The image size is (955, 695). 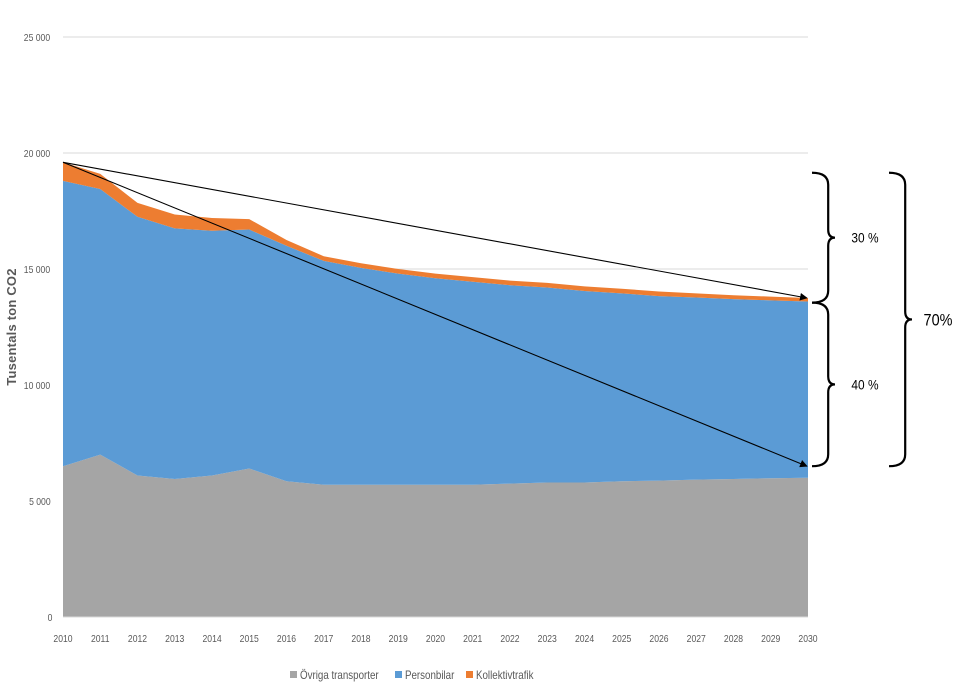 I want to click on x-tick-label: 2029, so click(x=770, y=639).